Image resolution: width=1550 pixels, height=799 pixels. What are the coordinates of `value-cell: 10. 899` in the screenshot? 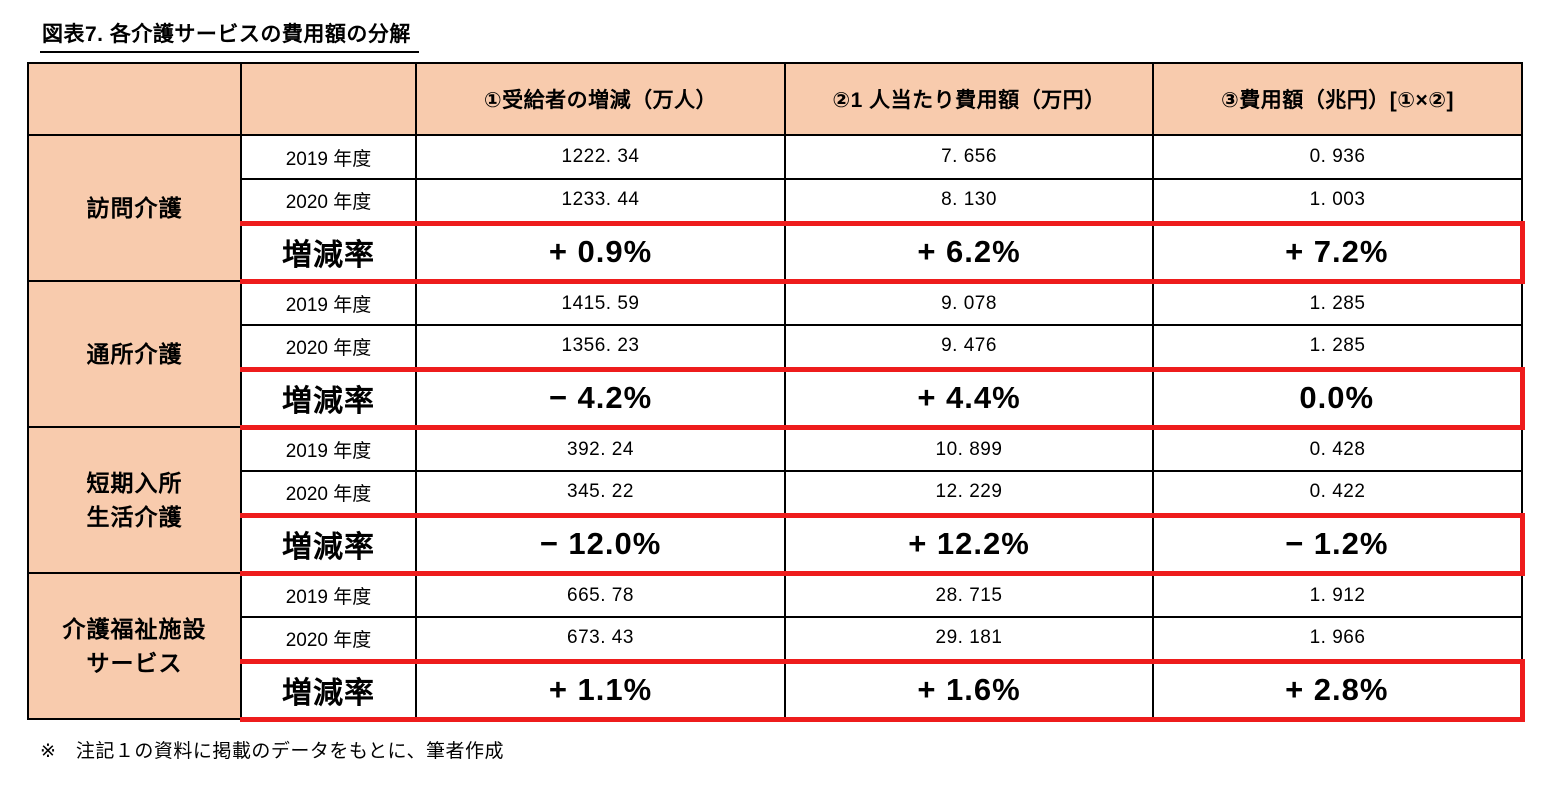 It's located at (969, 449).